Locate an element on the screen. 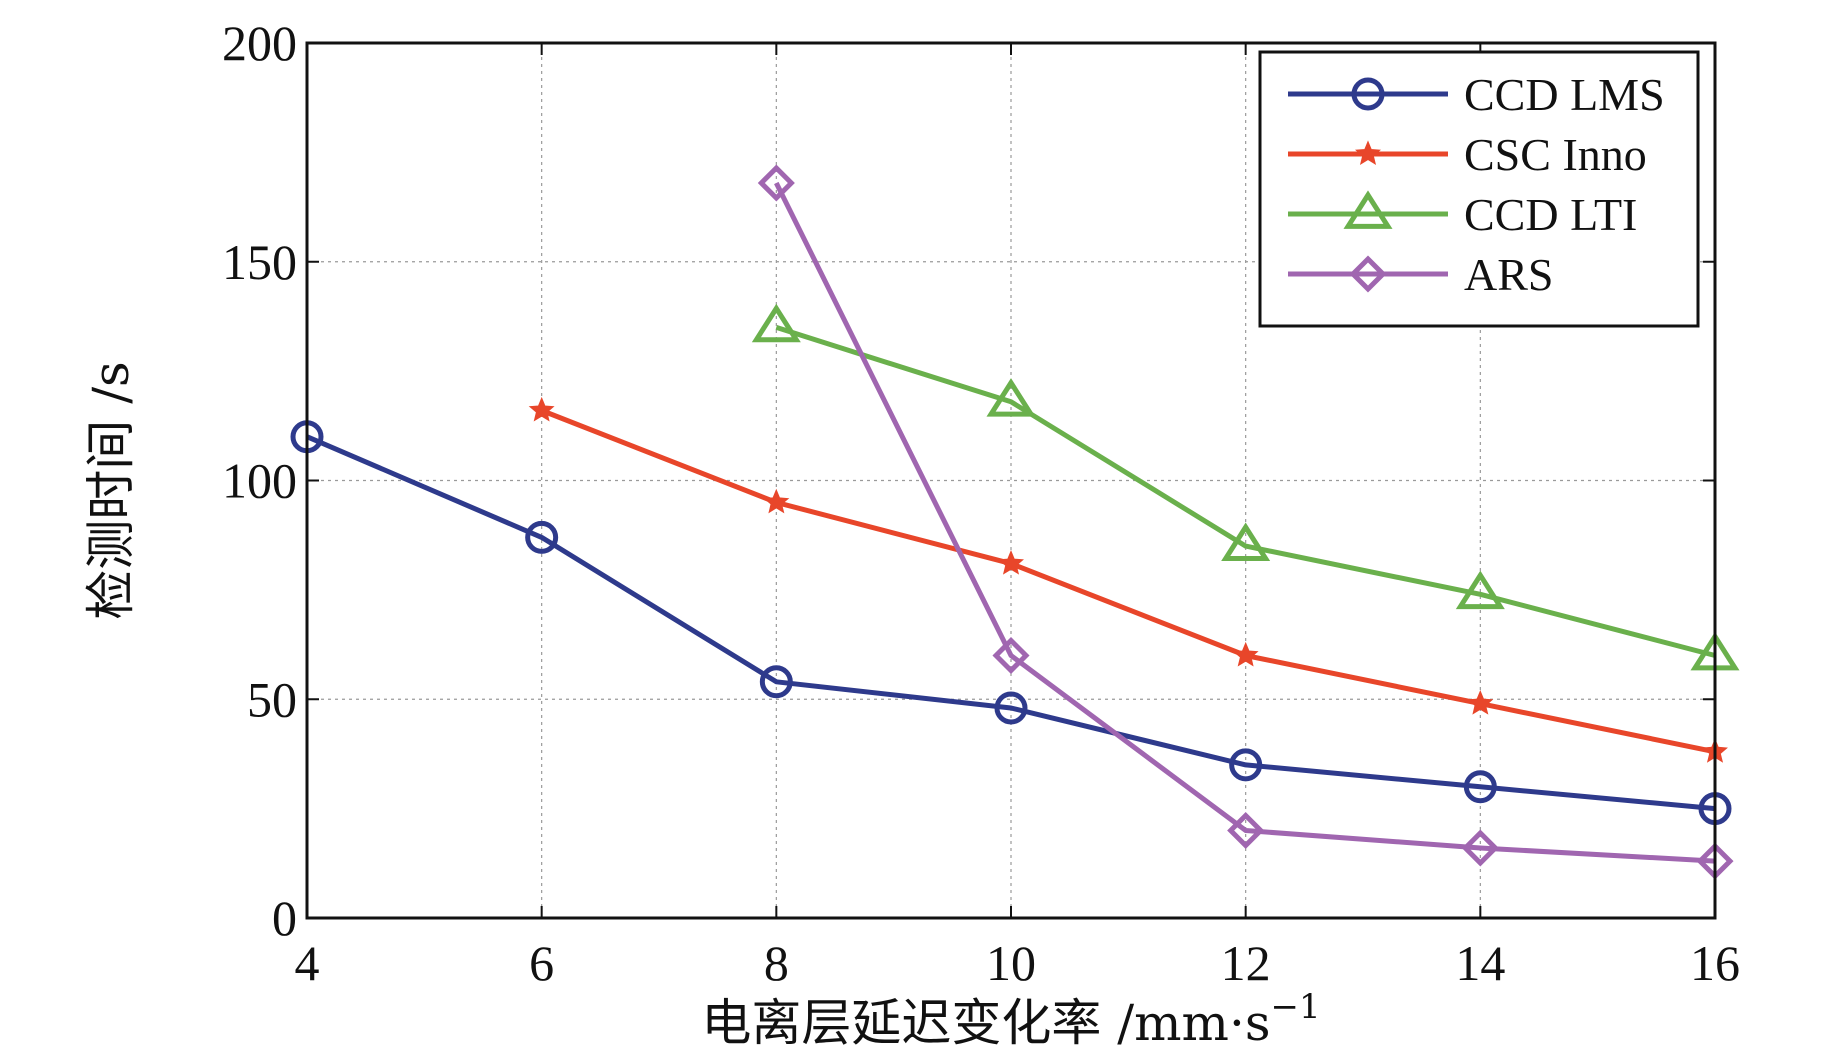 This screenshot has height=1063, width=1843. legend-item: CCD LTI is located at coordinates (1462, 214).